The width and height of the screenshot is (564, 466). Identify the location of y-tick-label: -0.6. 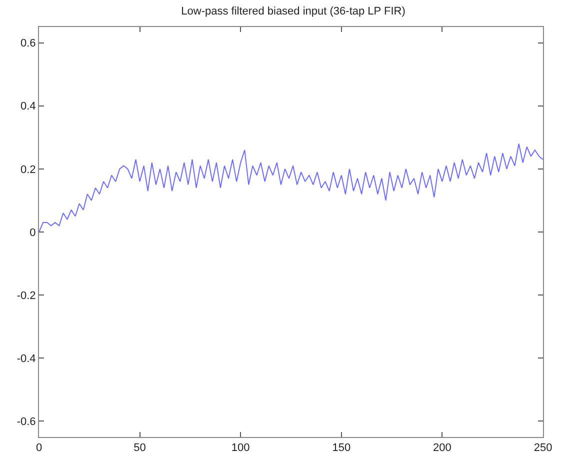
(26, 422).